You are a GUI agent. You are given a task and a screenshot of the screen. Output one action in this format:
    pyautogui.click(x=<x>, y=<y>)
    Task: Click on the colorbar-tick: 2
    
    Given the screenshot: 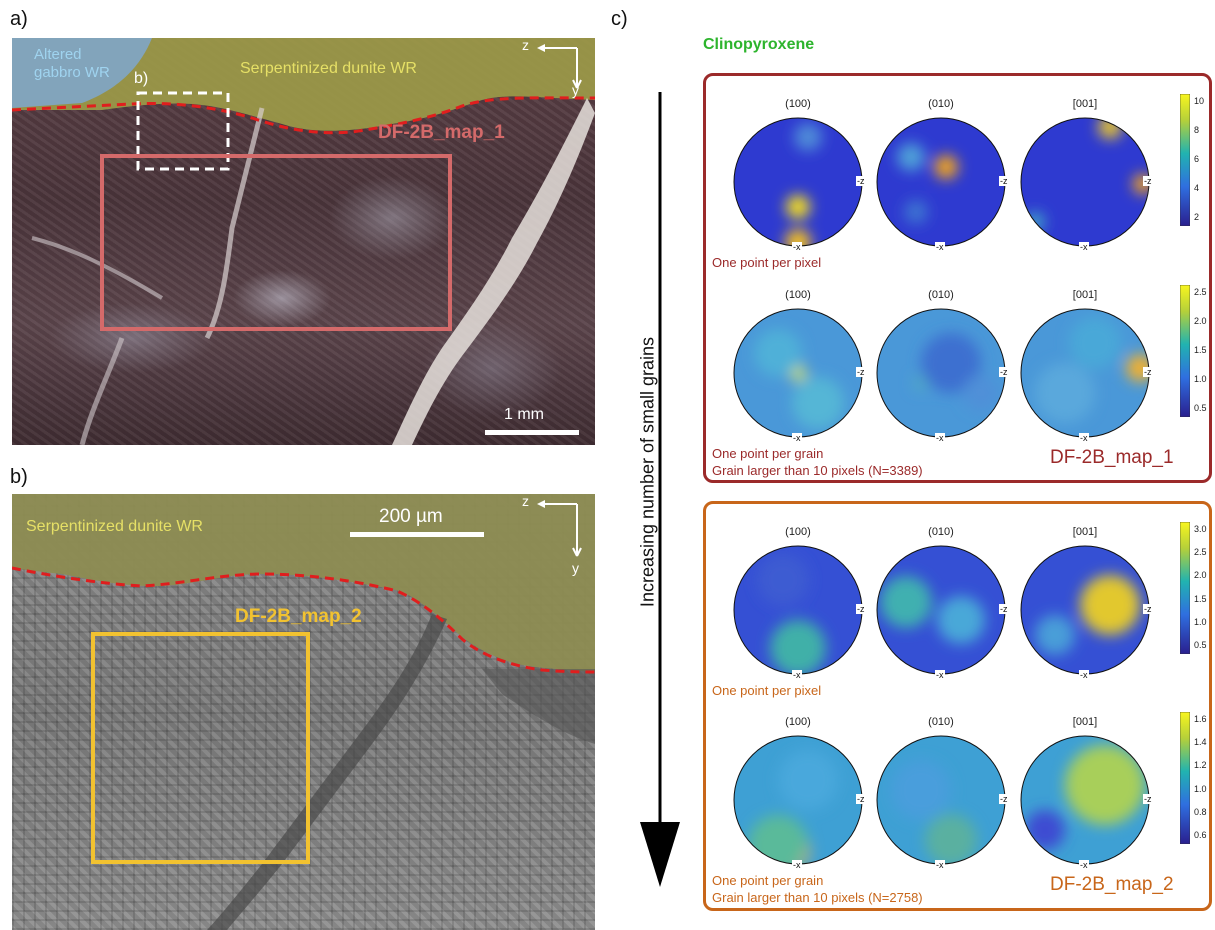 What is the action you would take?
    pyautogui.click(x=1197, y=217)
    